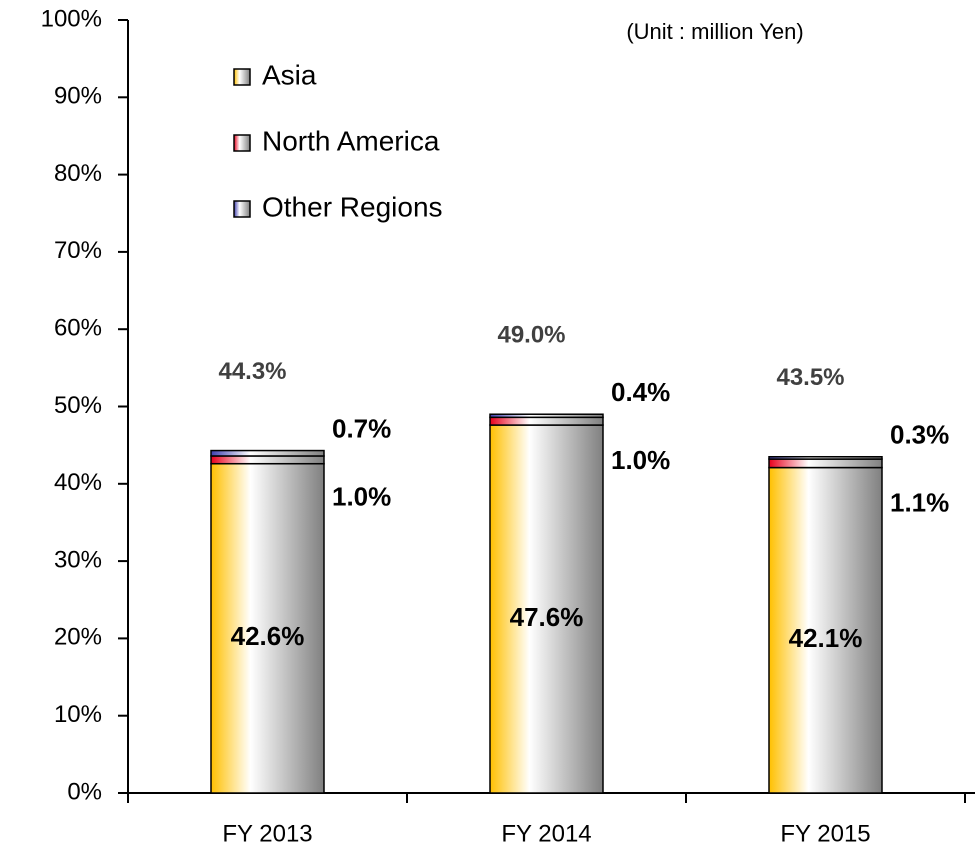 This screenshot has width=979, height=856. Describe the element at coordinates (78, 405) in the screenshot. I see `y-tick-label: 50%` at that location.